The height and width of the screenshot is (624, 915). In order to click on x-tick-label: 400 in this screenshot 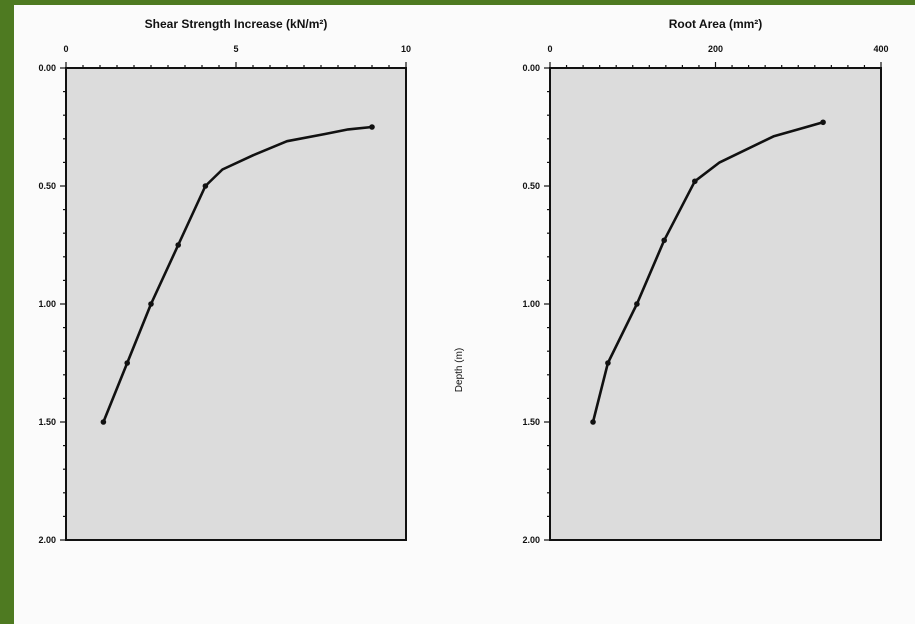, I will do `click(880, 49)`.